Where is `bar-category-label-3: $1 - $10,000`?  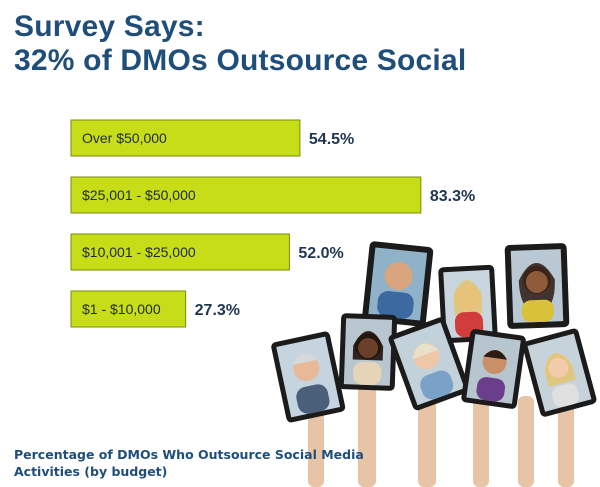
bar-category-label-3: $1 - $10,000 is located at coordinates (121, 309).